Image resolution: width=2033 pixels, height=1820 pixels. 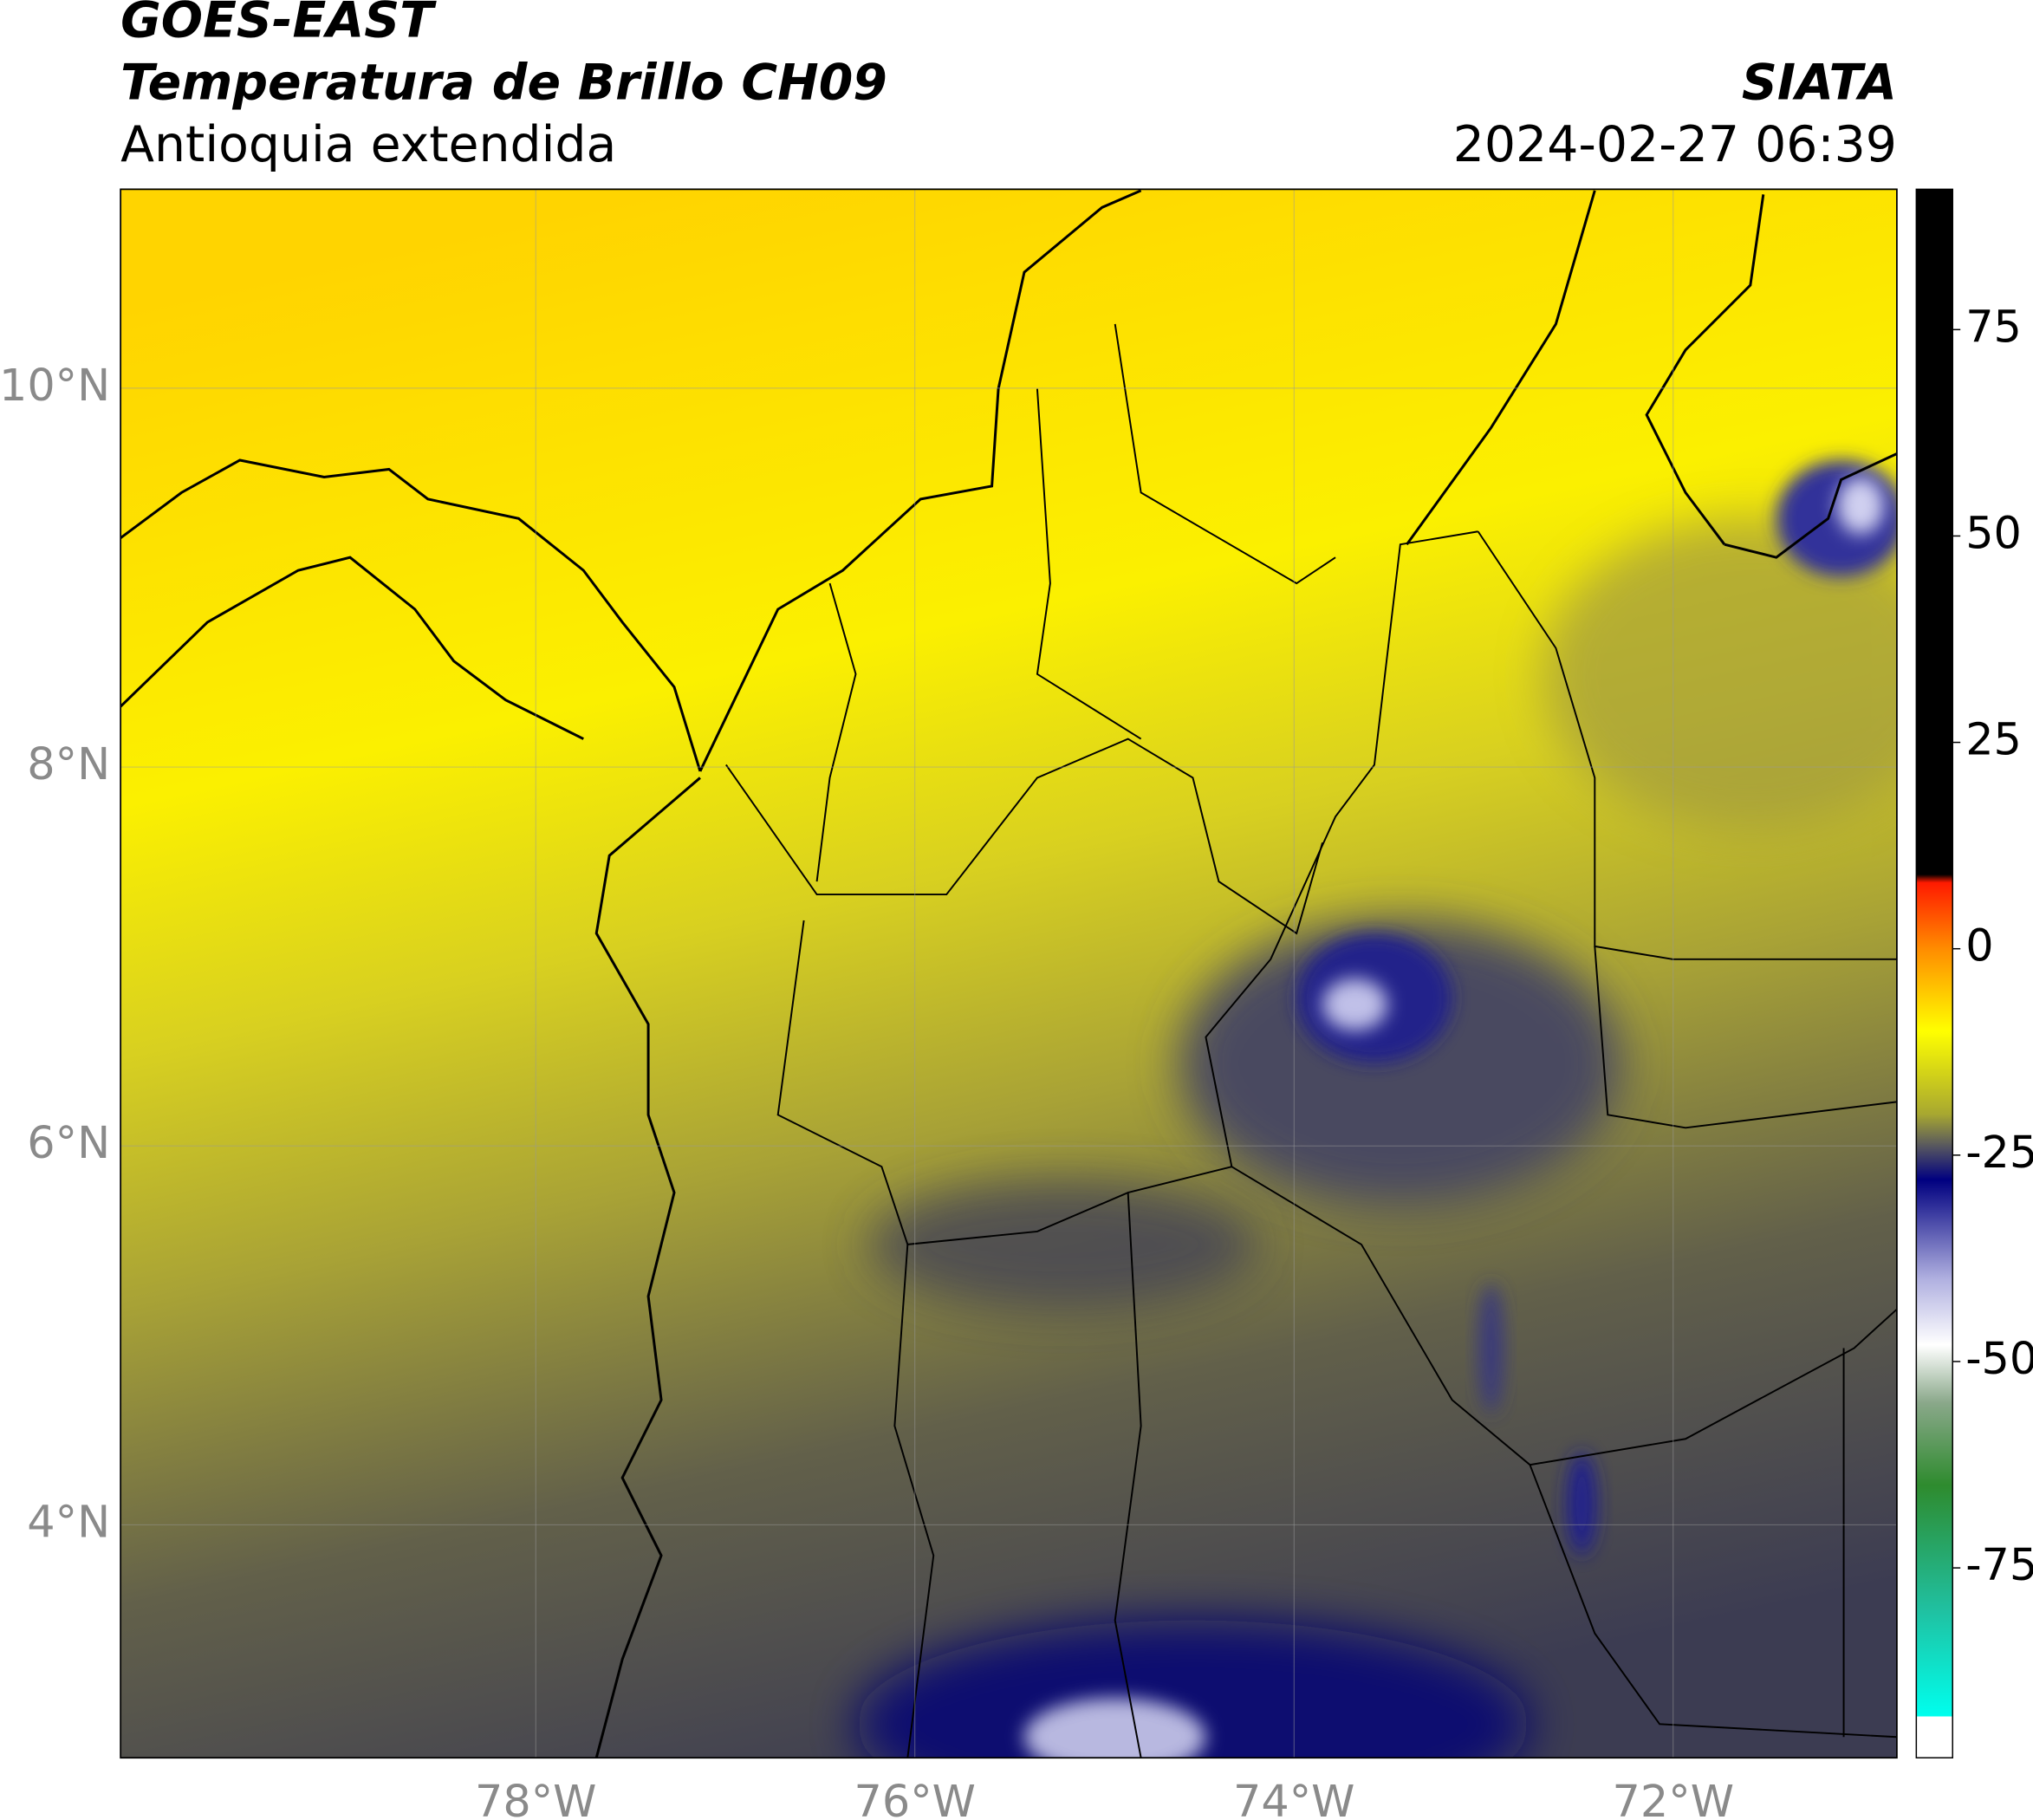 What do you see at coordinates (1993, 532) in the screenshot?
I see `colorbar-tick-label: 50` at bounding box center [1993, 532].